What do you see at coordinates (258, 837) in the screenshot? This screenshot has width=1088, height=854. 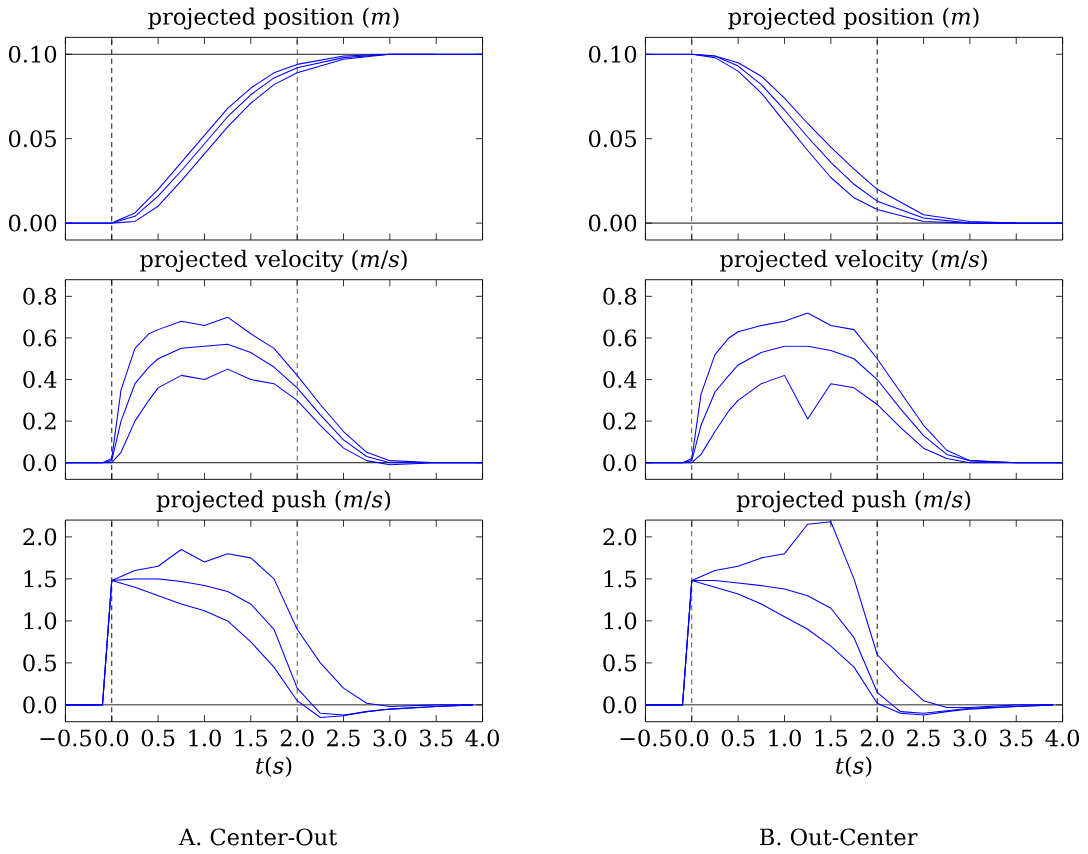 I see `text: A. Center-Out` at bounding box center [258, 837].